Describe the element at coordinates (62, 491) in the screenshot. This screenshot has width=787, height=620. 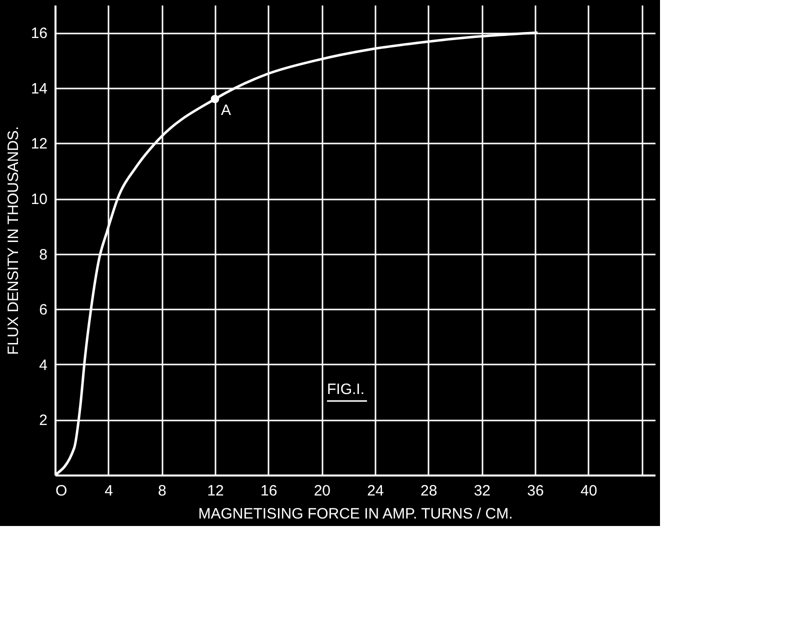
I see `x-tick-label: O` at that location.